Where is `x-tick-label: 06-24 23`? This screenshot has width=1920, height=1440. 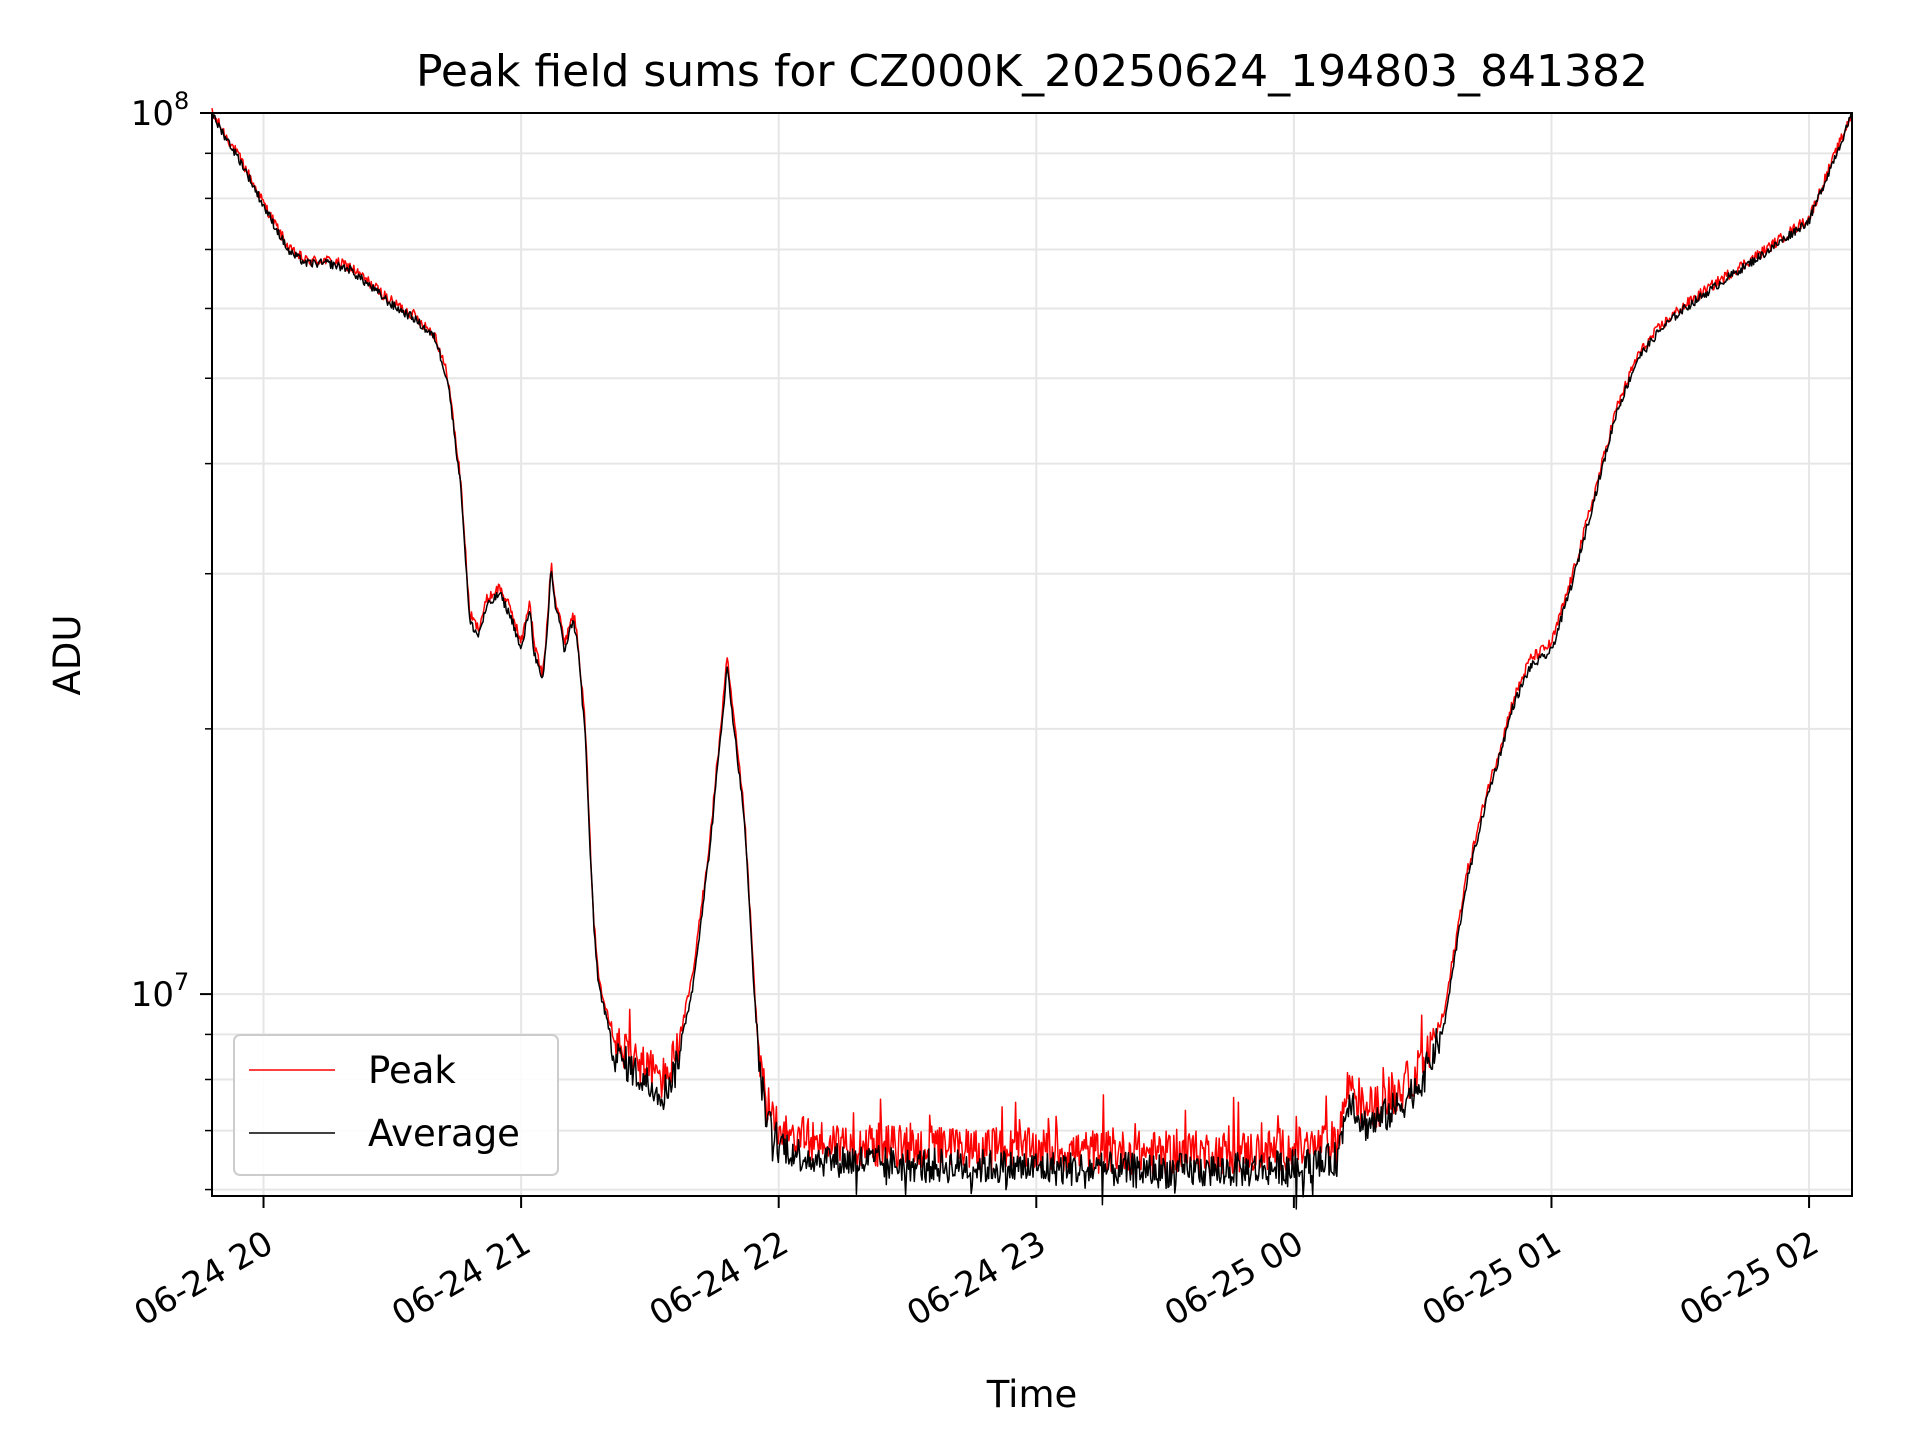 x-tick-label: 06-24 23 is located at coordinates (976, 1278).